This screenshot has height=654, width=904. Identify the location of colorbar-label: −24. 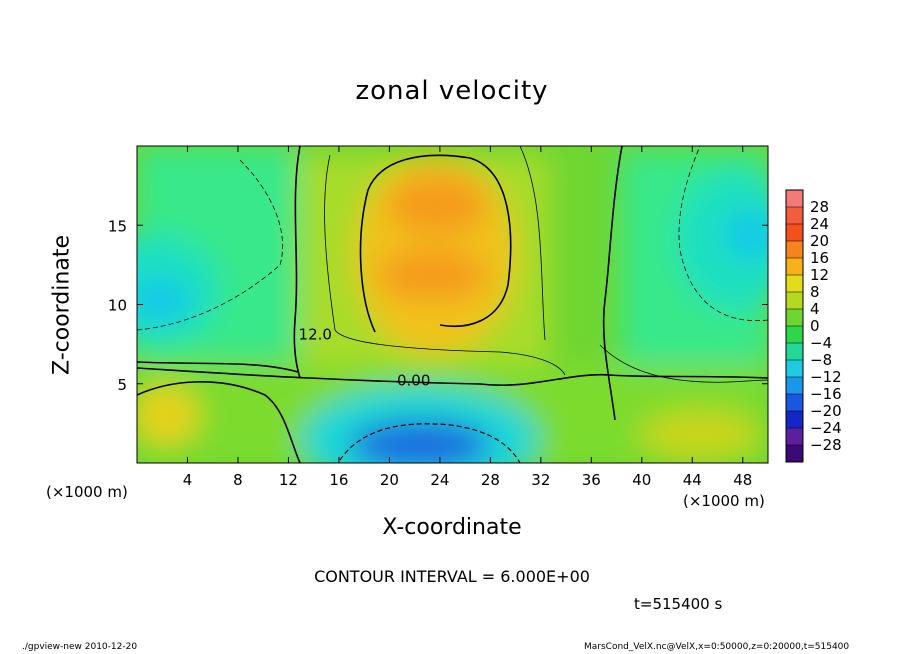
(826, 428).